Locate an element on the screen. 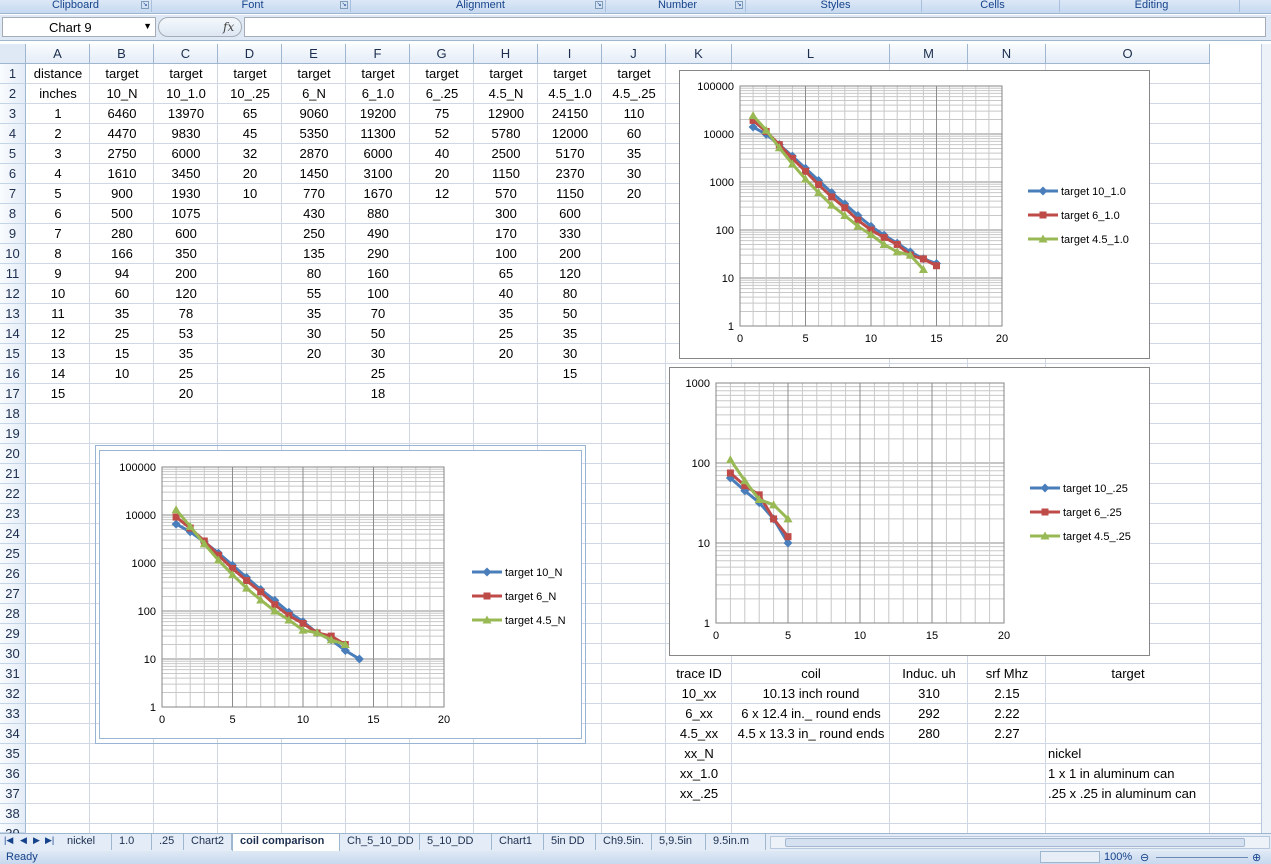 This screenshot has height=864, width=1271. cell: 6_1.0 is located at coordinates (378, 93).